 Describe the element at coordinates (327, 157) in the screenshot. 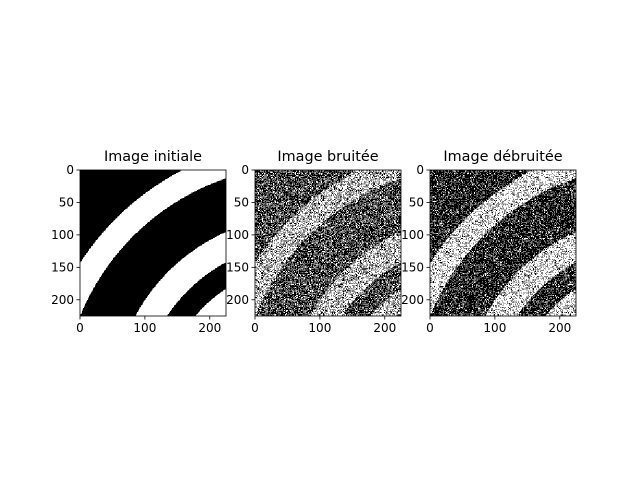

I see `panel-title-2: Image bruitée` at that location.